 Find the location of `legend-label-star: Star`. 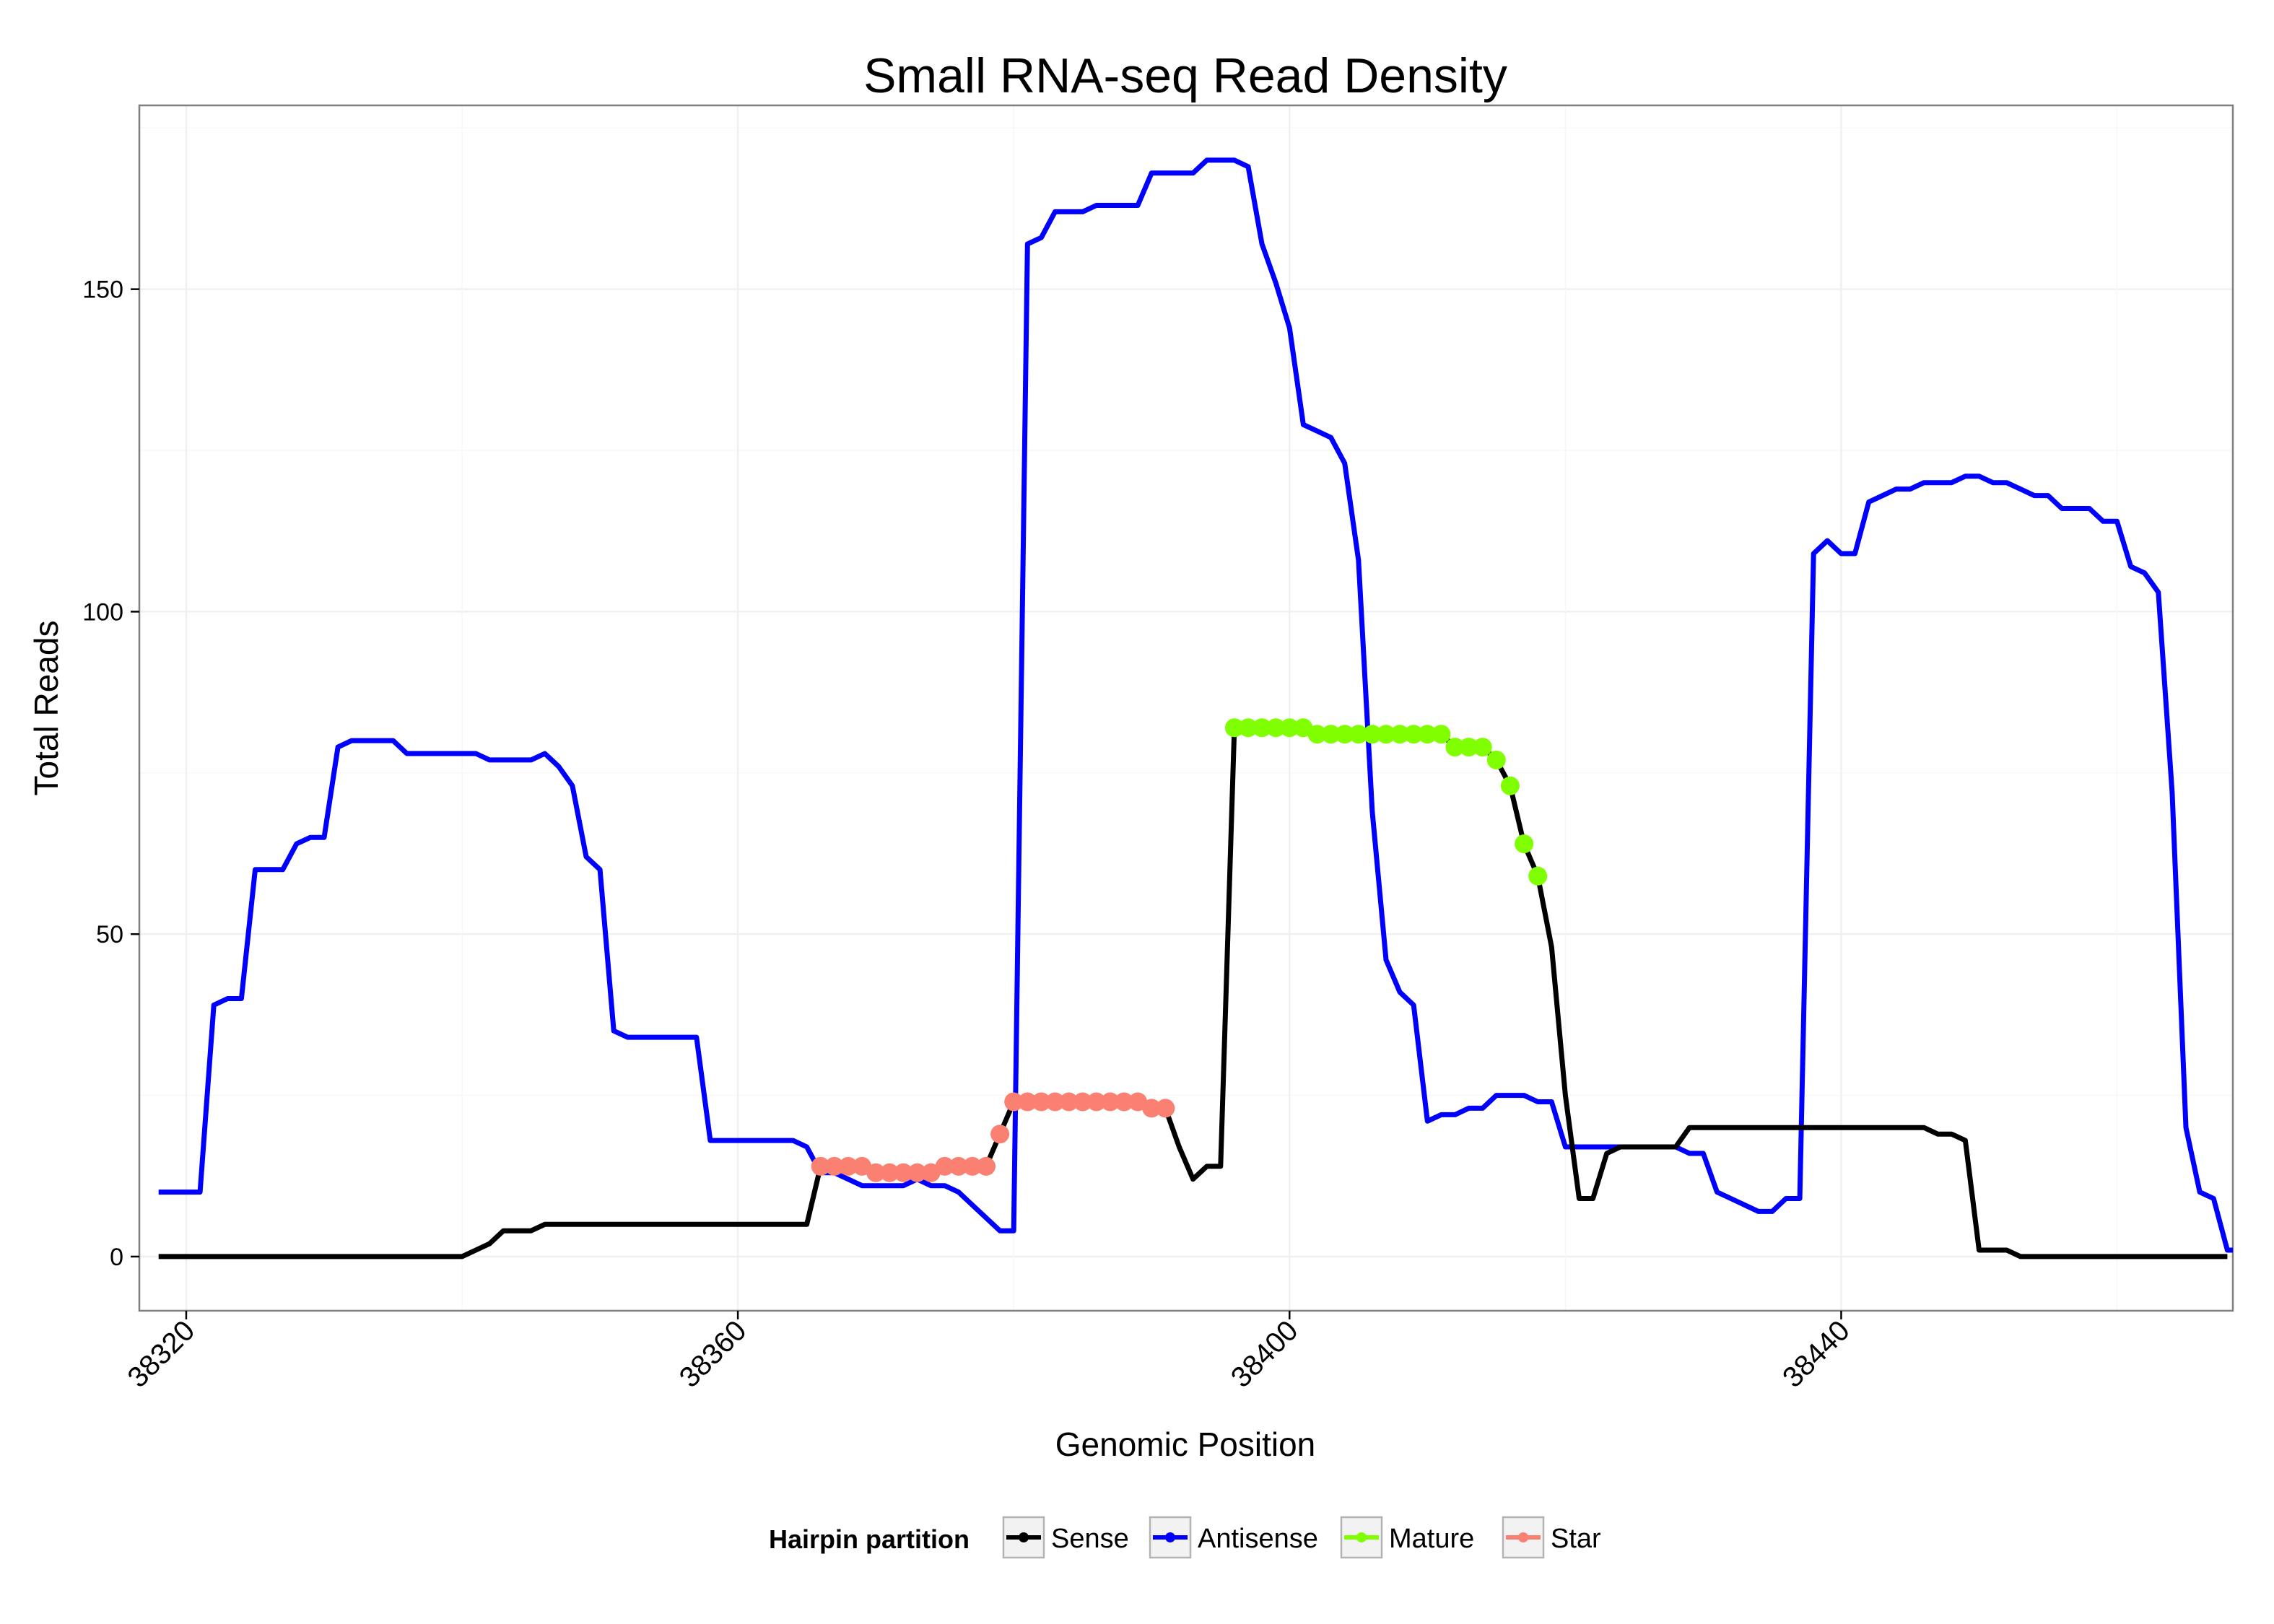

legend-label-star: Star is located at coordinates (1576, 1539).